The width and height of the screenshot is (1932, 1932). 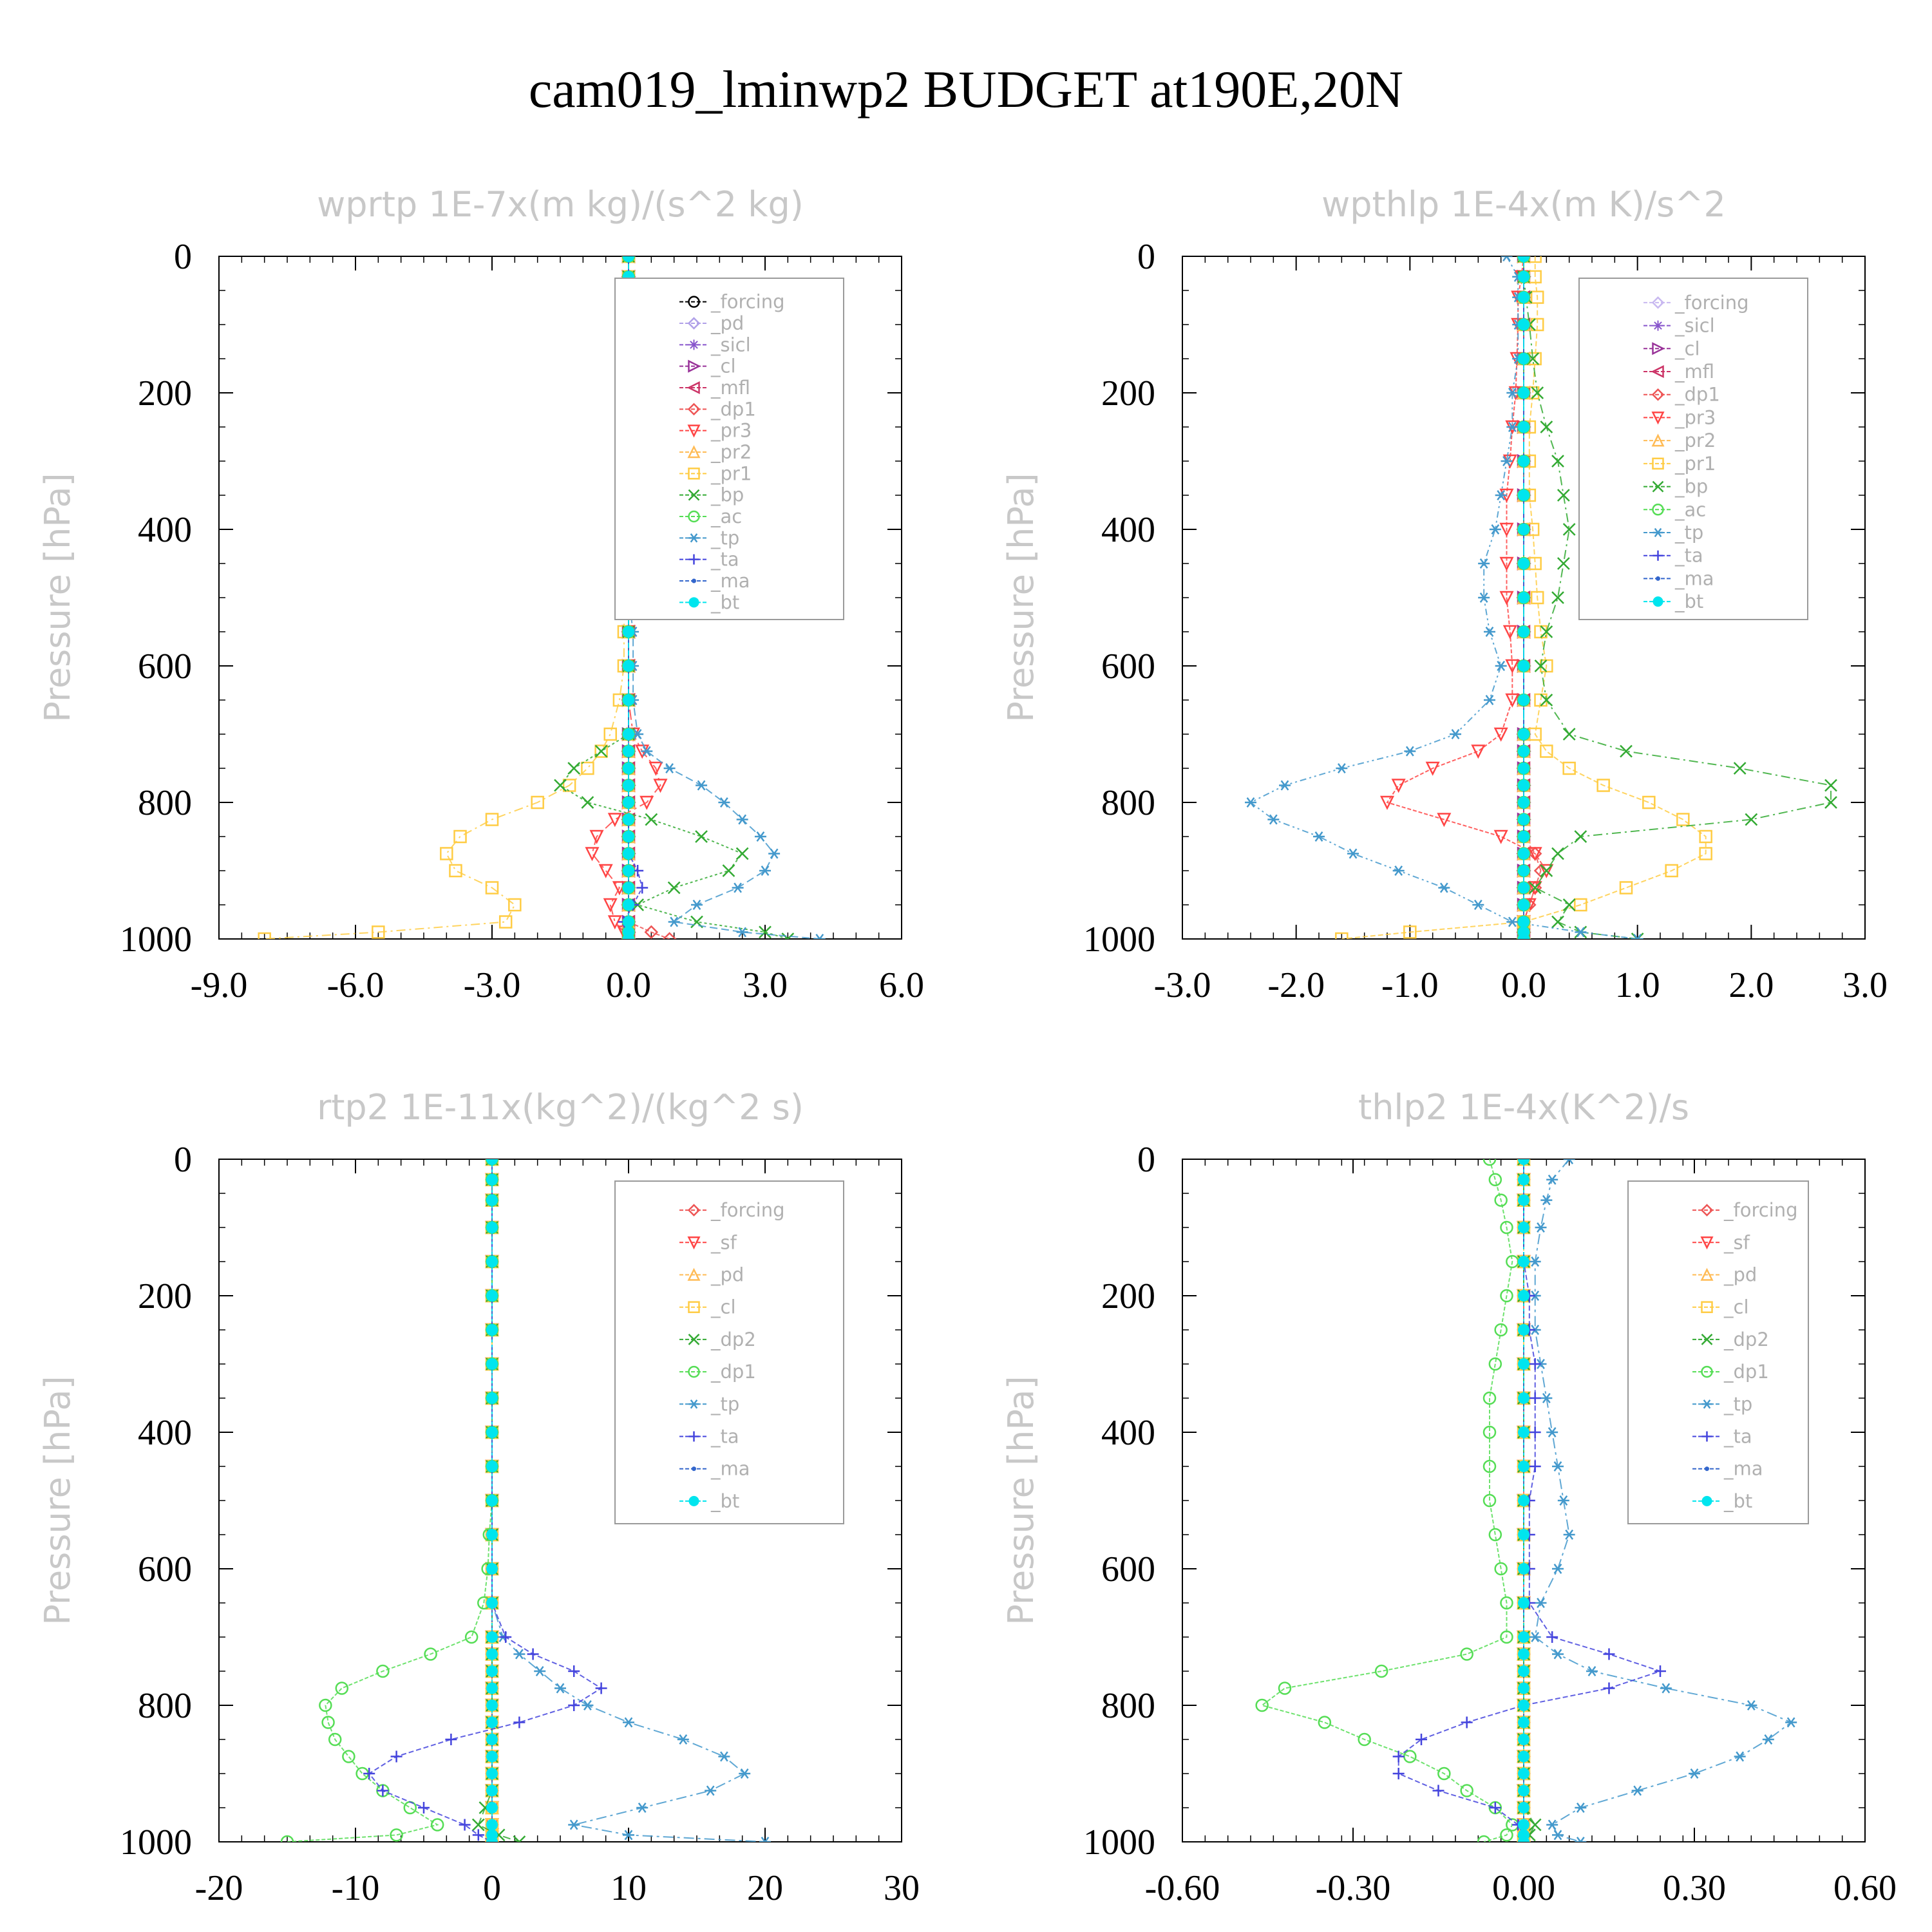 I want to click on series-dp1, so click(x=389, y=1500).